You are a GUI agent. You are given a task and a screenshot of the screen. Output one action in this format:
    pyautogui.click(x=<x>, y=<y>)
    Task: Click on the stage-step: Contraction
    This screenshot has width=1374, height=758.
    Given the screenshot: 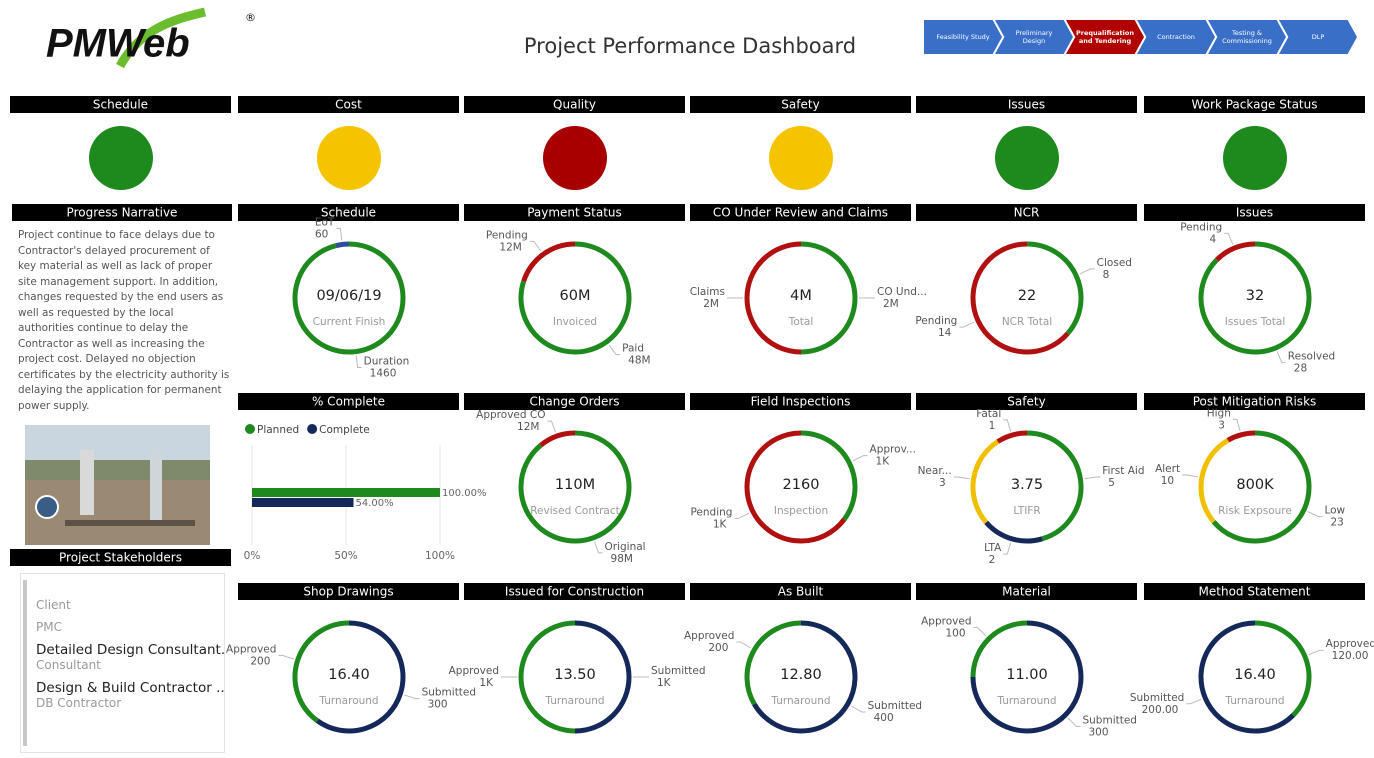 What is the action you would take?
    pyautogui.click(x=1176, y=37)
    